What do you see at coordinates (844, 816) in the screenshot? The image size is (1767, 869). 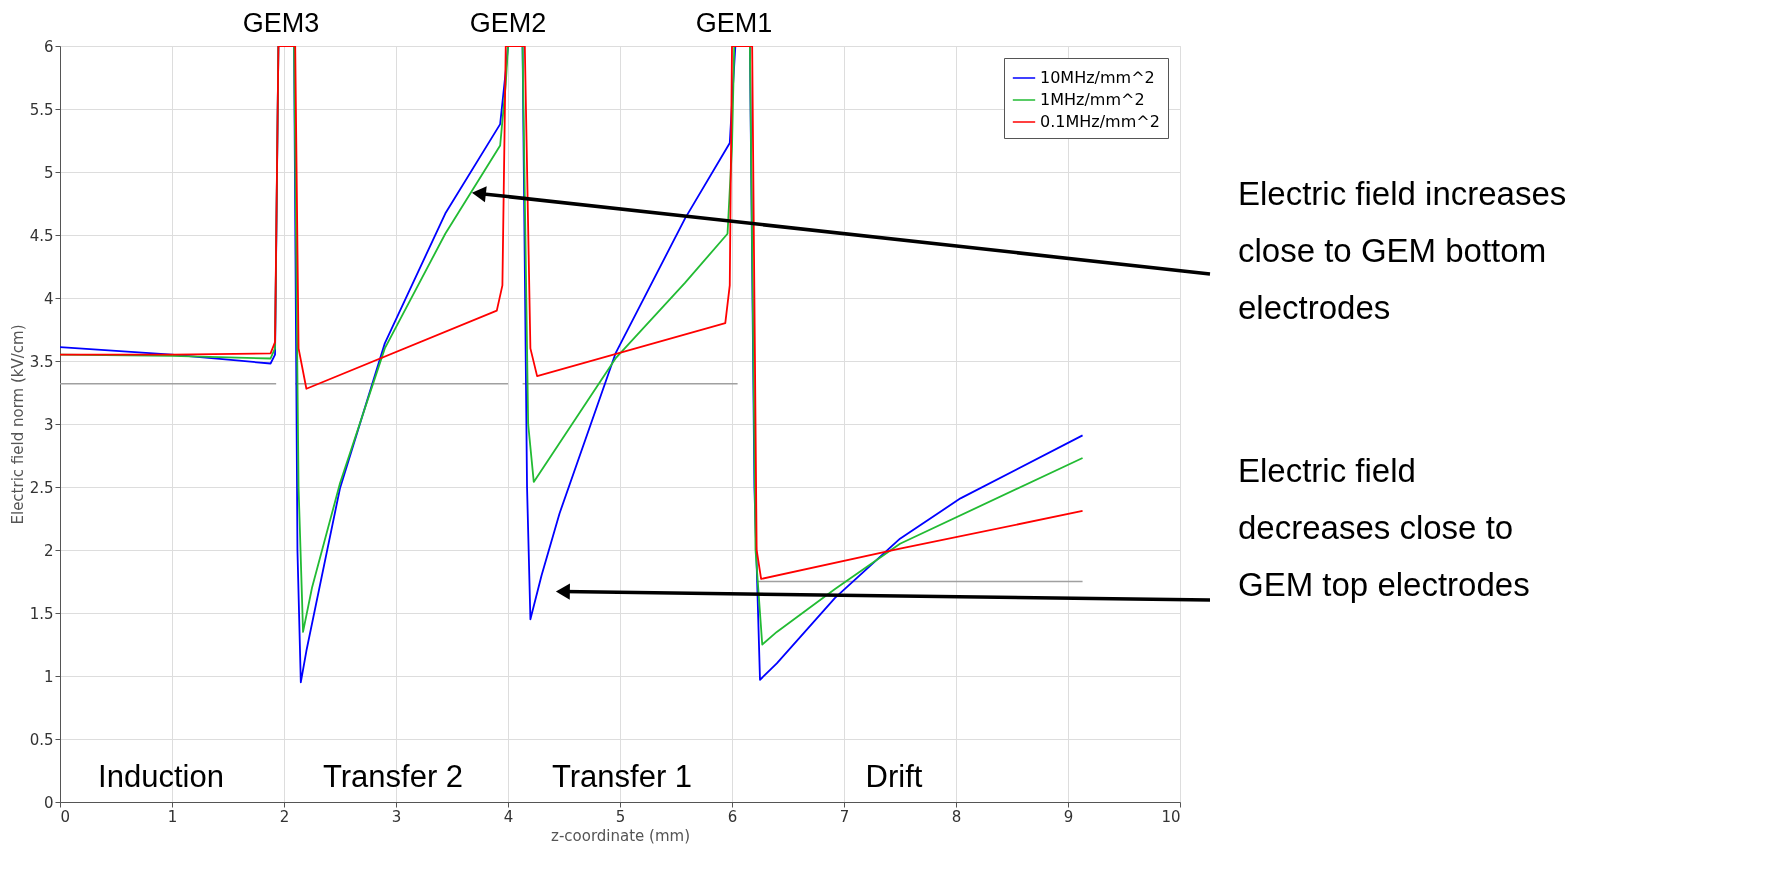 I see `x-tick-label: 7` at bounding box center [844, 816].